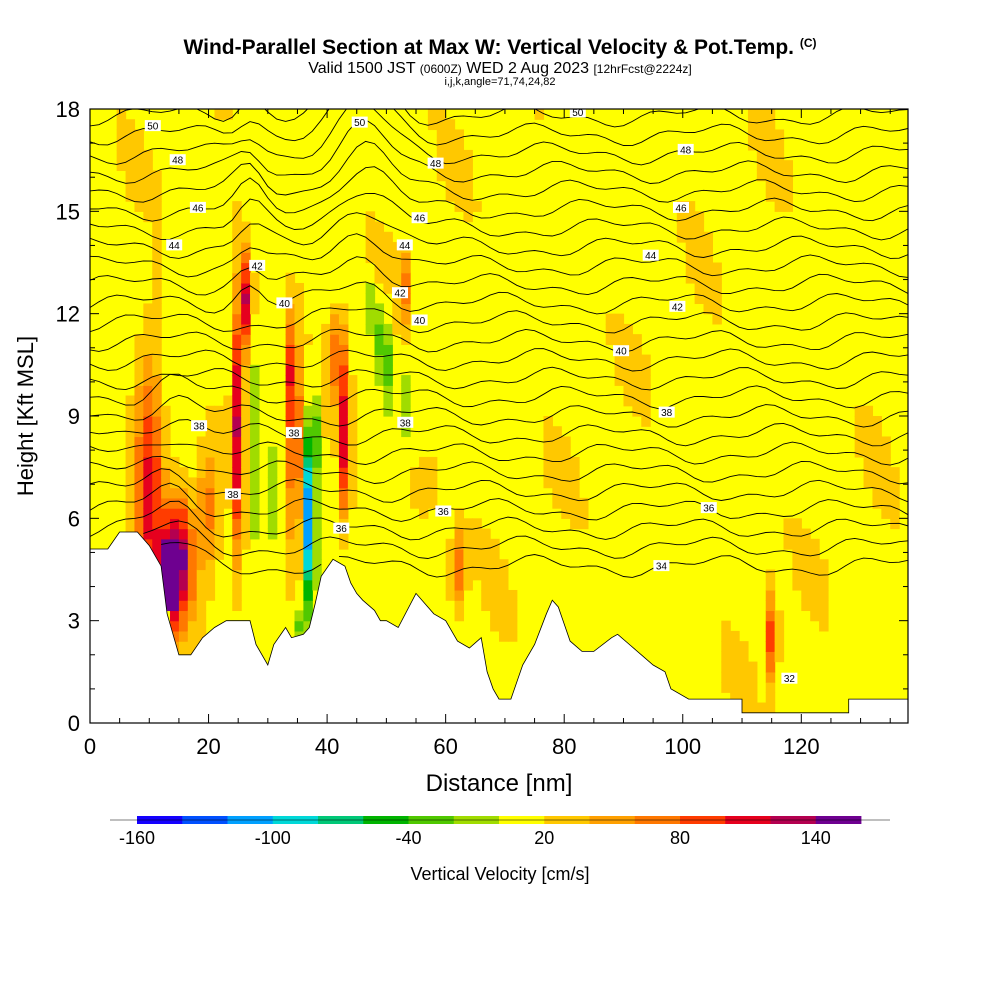 Image resolution: width=1000 pixels, height=1000 pixels. I want to click on theta-label: 40, so click(284, 303).